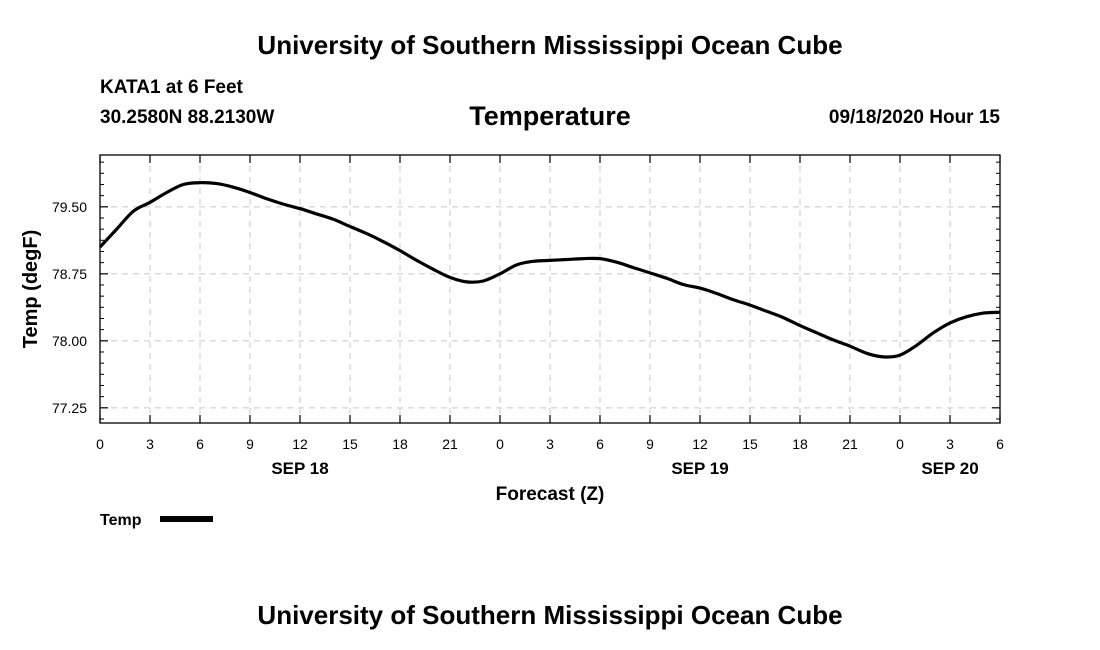 The image size is (1100, 650). What do you see at coordinates (914, 117) in the screenshot?
I see `forecast-datetime: 09/18/2020 Hour 15` at bounding box center [914, 117].